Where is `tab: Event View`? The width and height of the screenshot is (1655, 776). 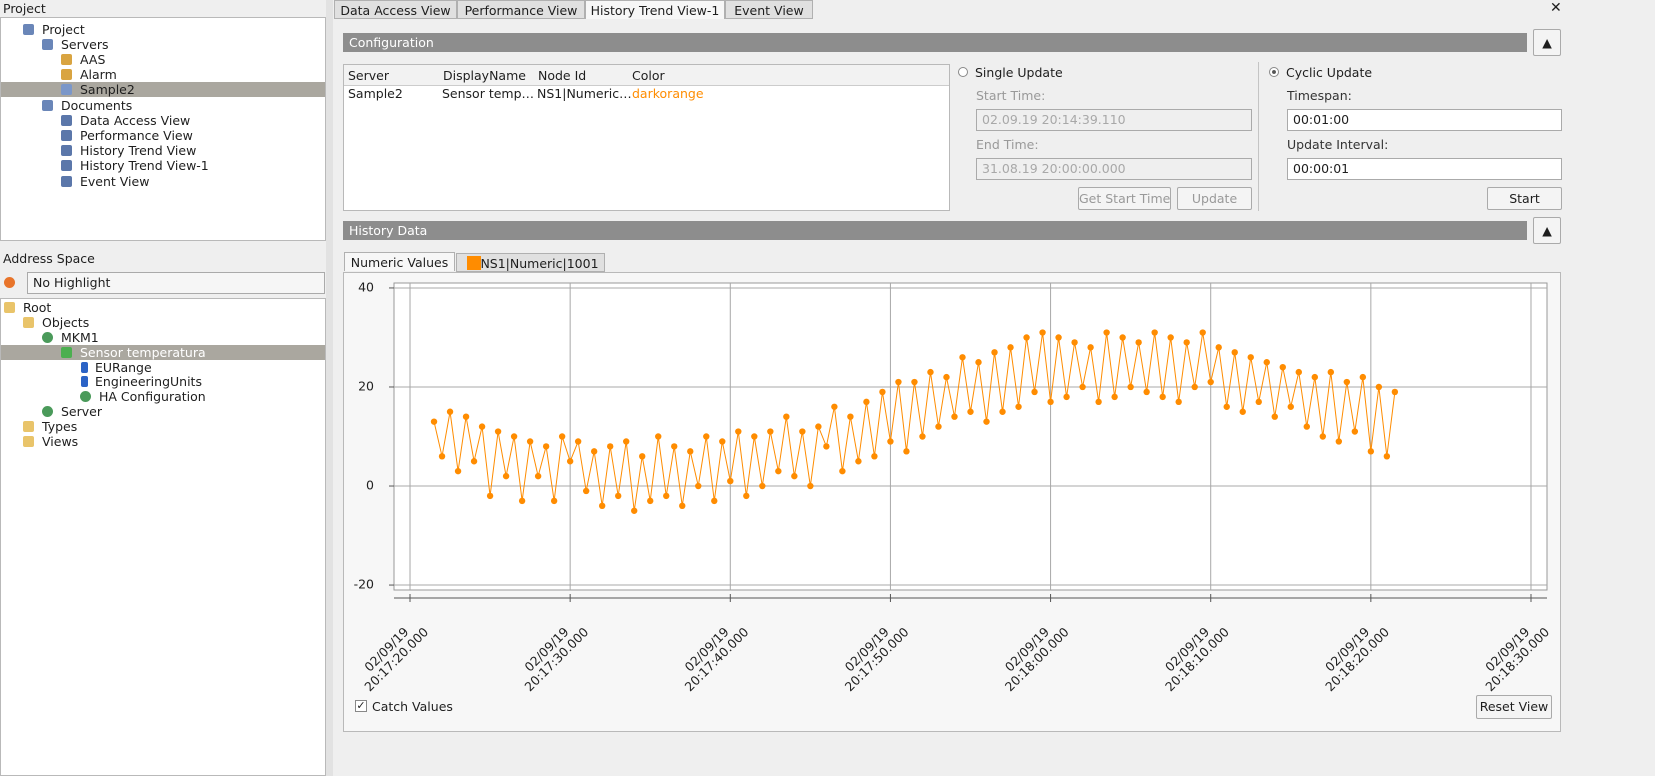 tab: Event View is located at coordinates (769, 9).